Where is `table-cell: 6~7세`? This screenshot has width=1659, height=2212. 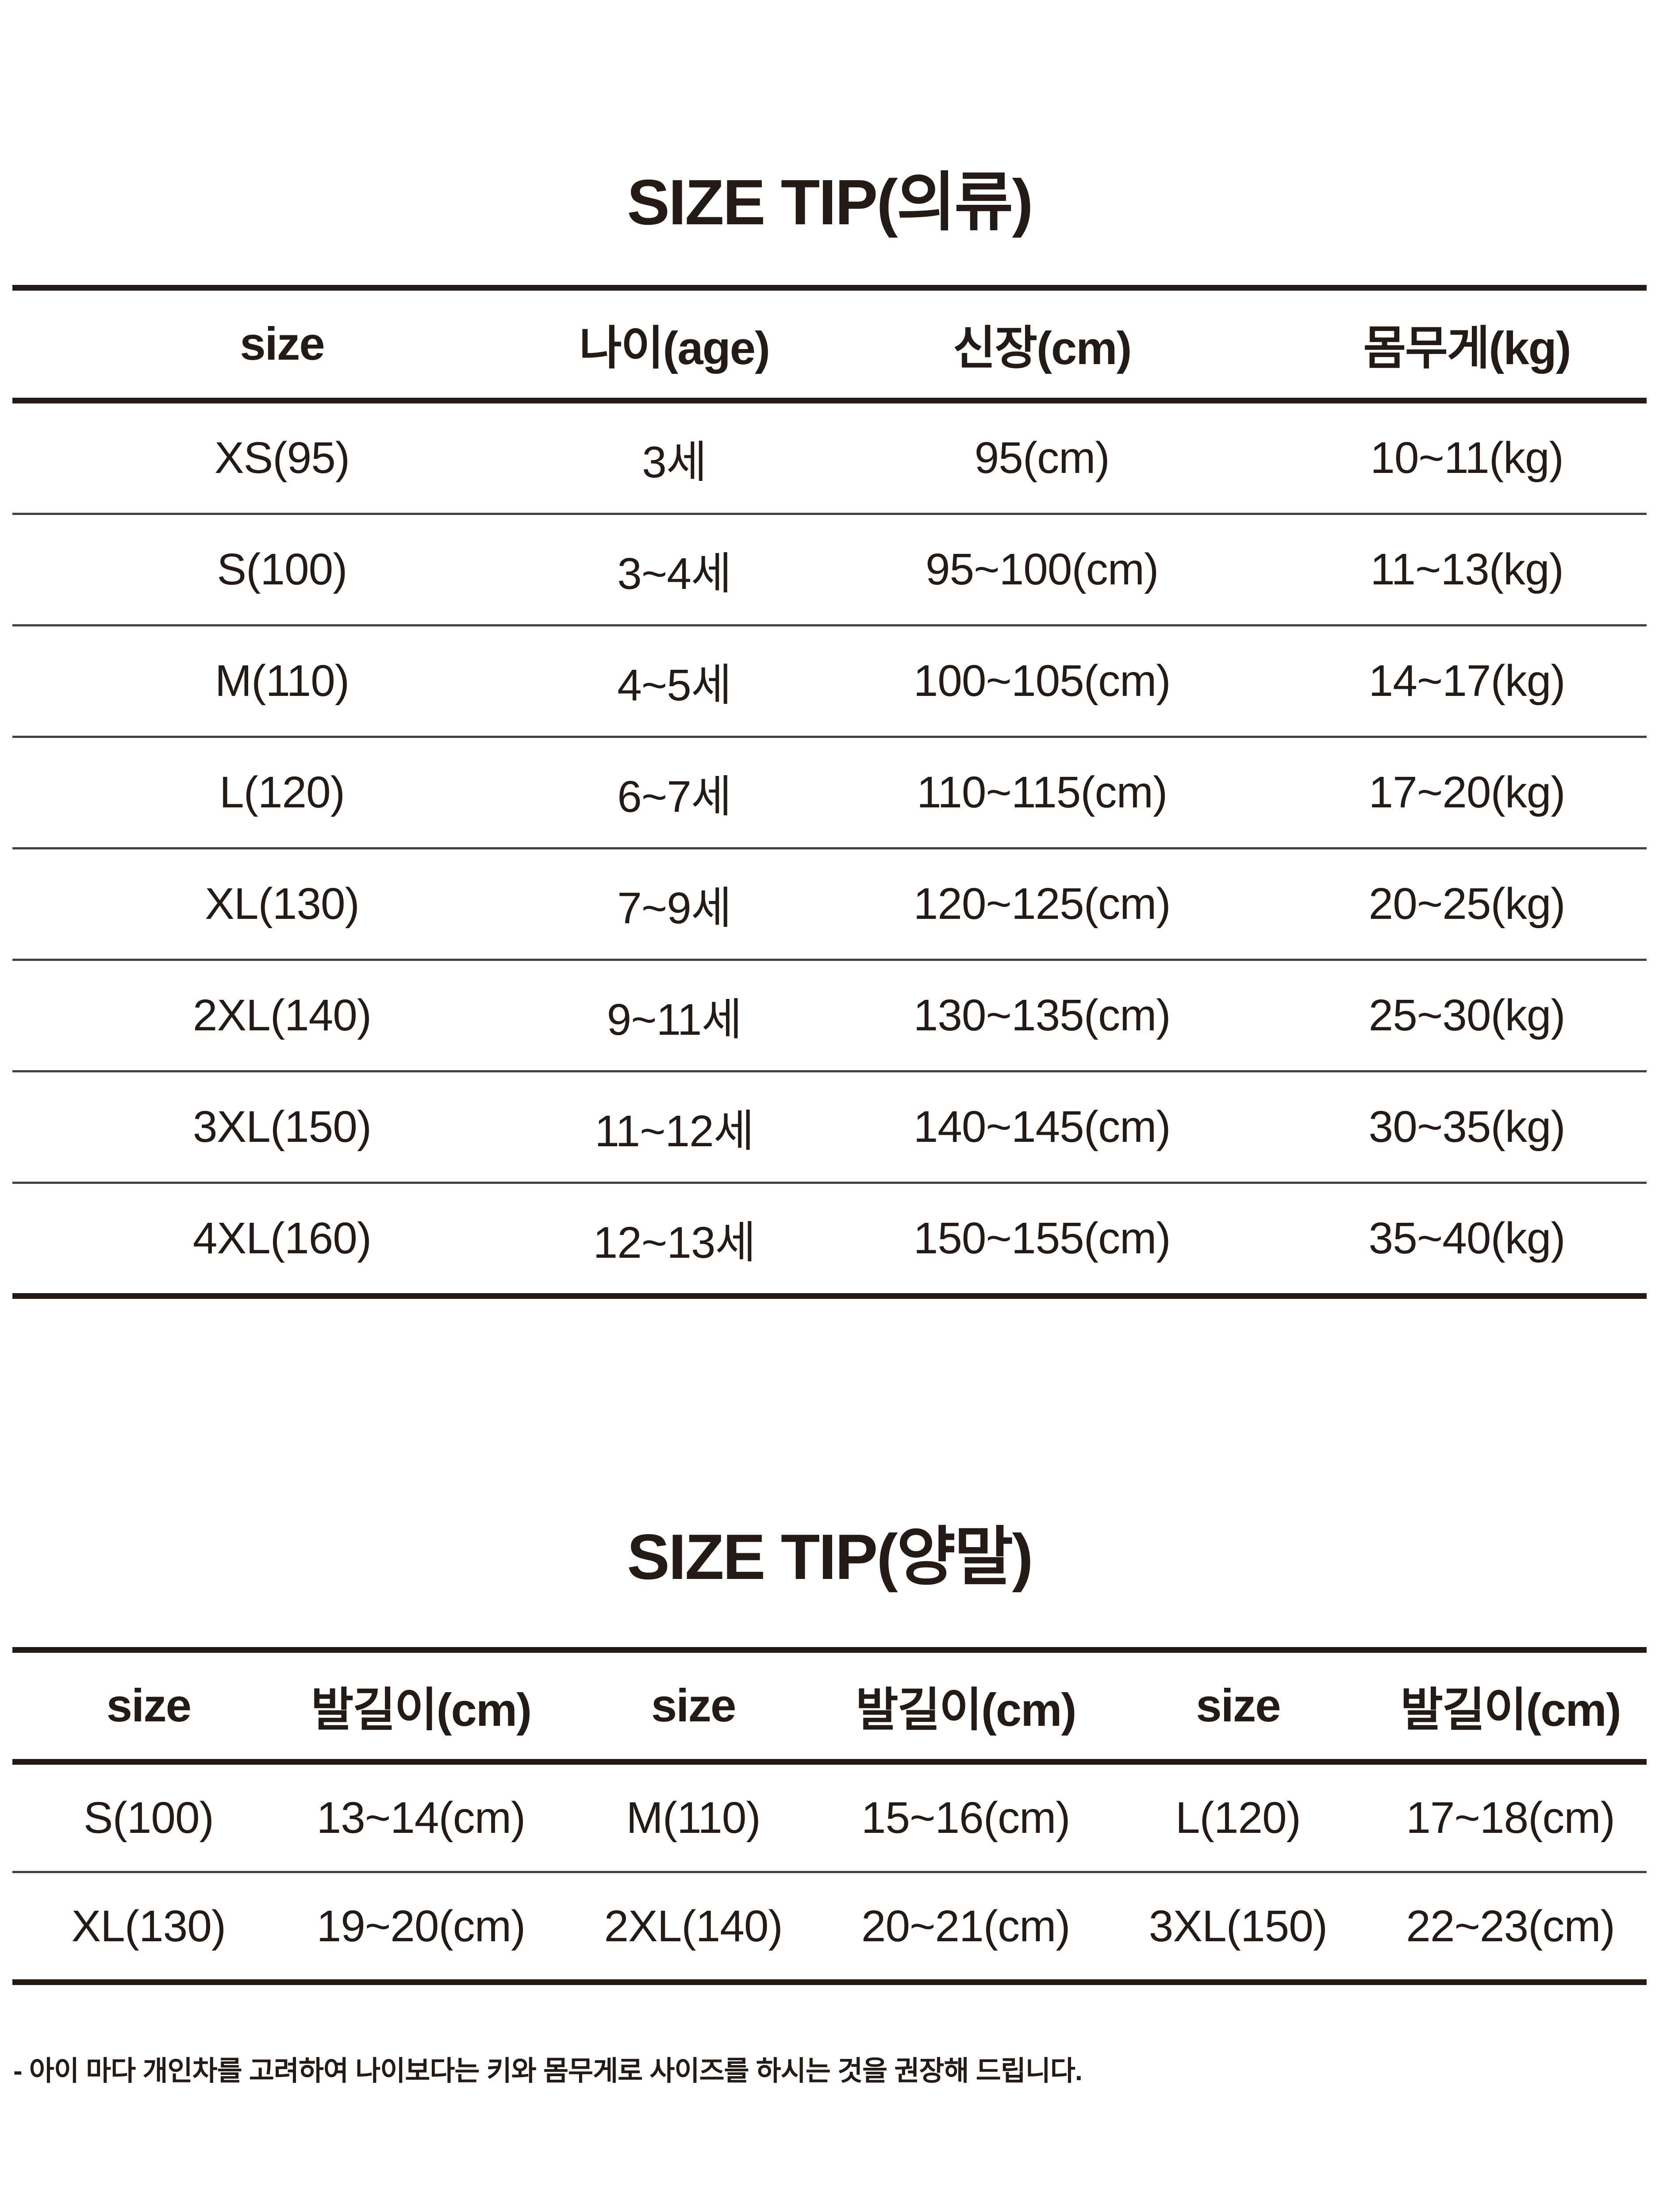 table-cell: 6~7세 is located at coordinates (675, 793).